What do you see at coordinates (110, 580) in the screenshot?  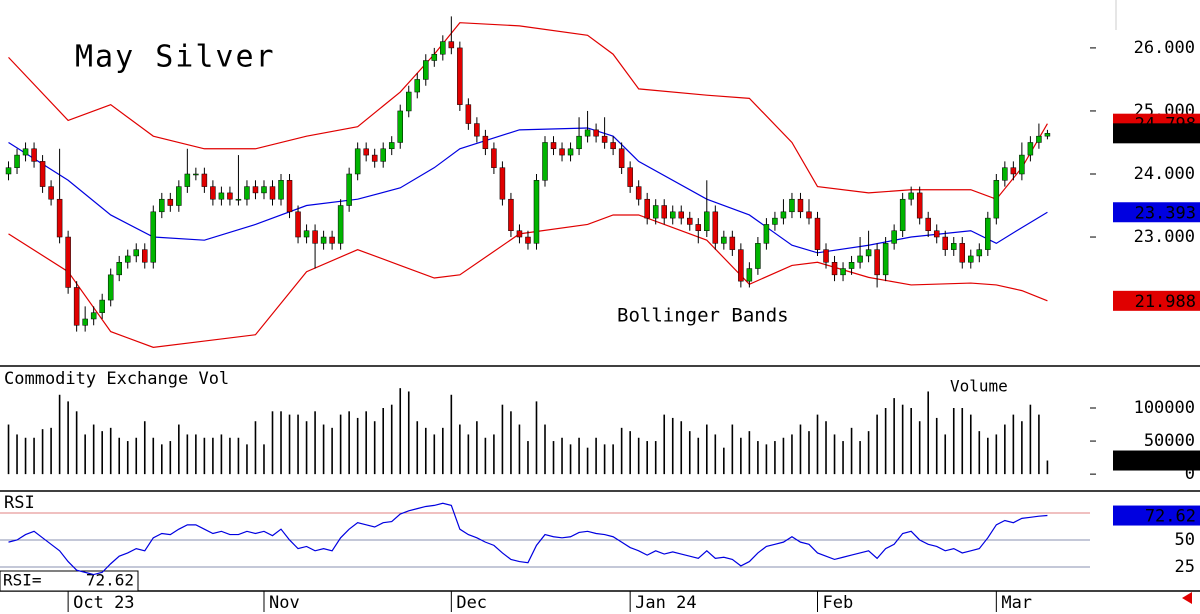 I see `readout-value: 72.62` at bounding box center [110, 580].